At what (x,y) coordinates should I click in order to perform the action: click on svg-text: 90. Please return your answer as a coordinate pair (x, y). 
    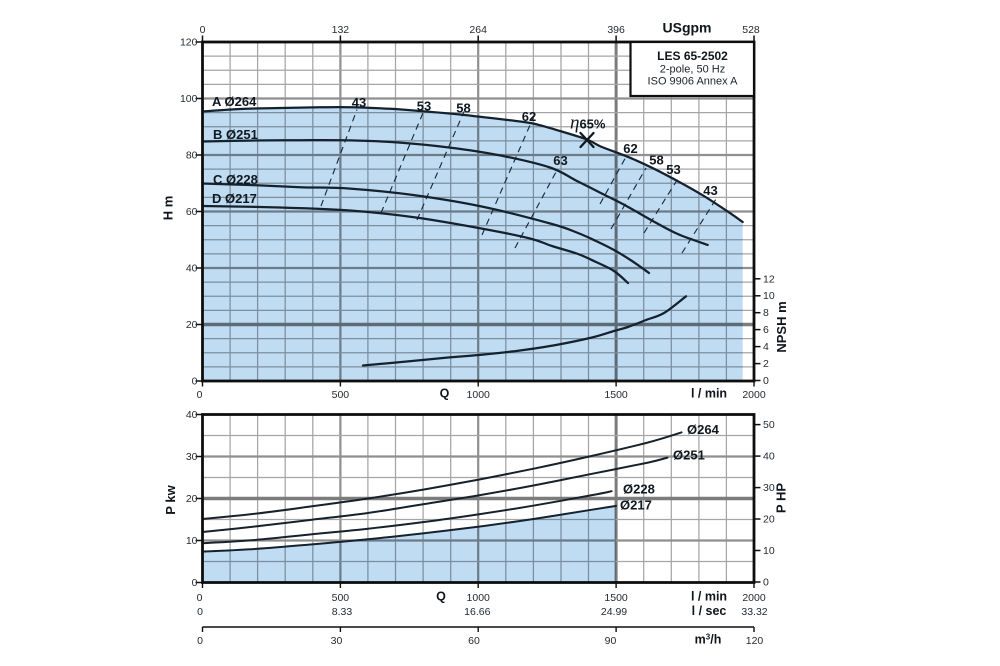
    Looking at the image, I should click on (611, 641).